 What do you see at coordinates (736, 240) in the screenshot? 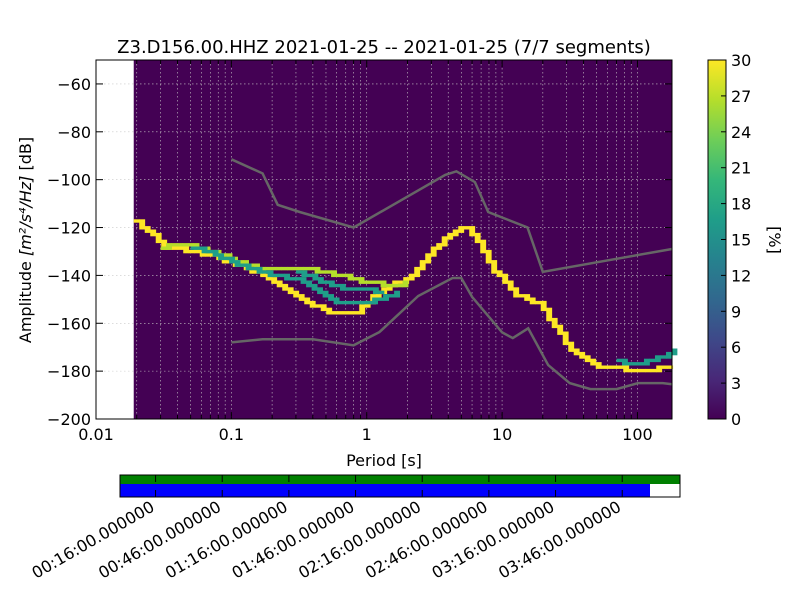
I see `colorbar-ticks: 0 3 6 9 12 15 18 21 24 27 30` at bounding box center [736, 240].